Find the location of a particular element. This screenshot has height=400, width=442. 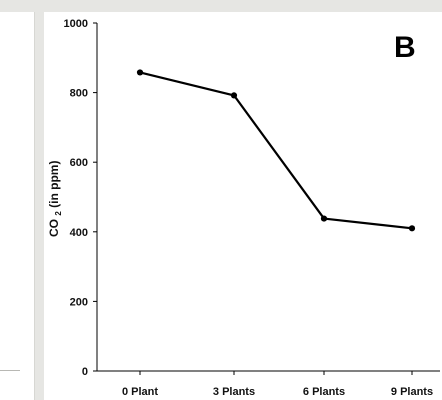

y-axis-title-subscript: 2 is located at coordinates (58, 213).